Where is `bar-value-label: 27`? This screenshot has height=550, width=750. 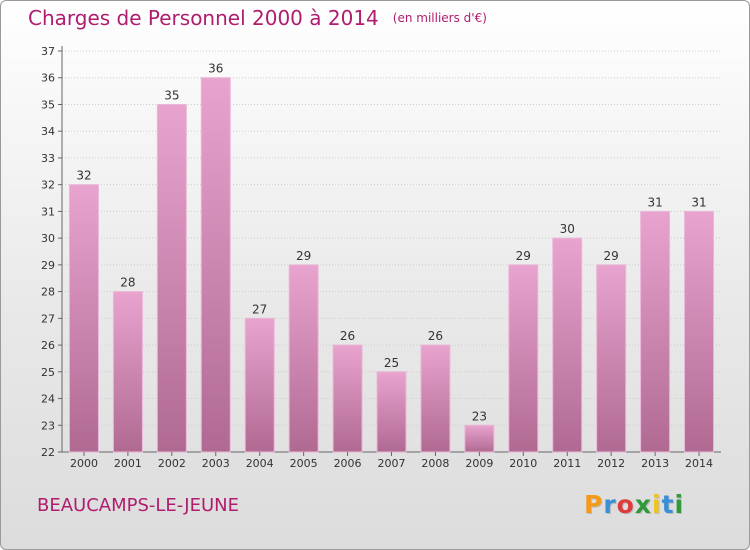
bar-value-label: 27 is located at coordinates (259, 309).